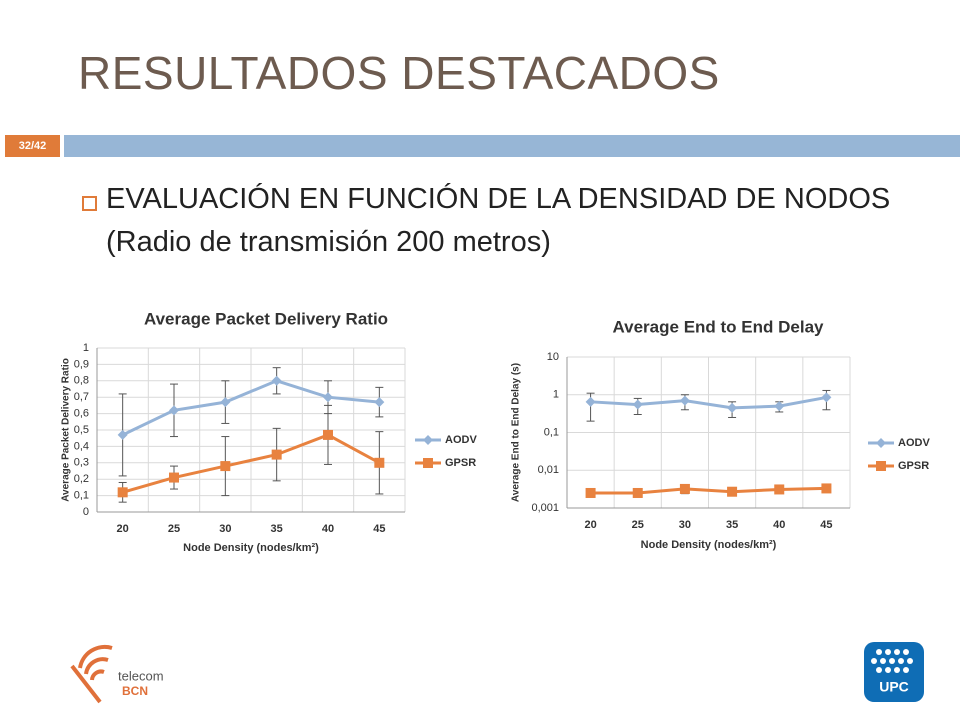 The width and height of the screenshot is (960, 720). I want to click on y-tick-label: 0,3, so click(81, 463).